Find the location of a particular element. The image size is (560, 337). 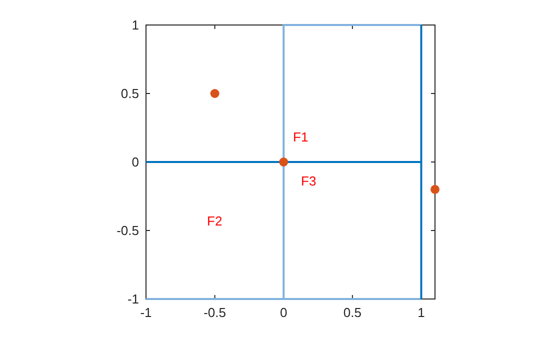

x-tick-label: 0.5 is located at coordinates (352, 312).